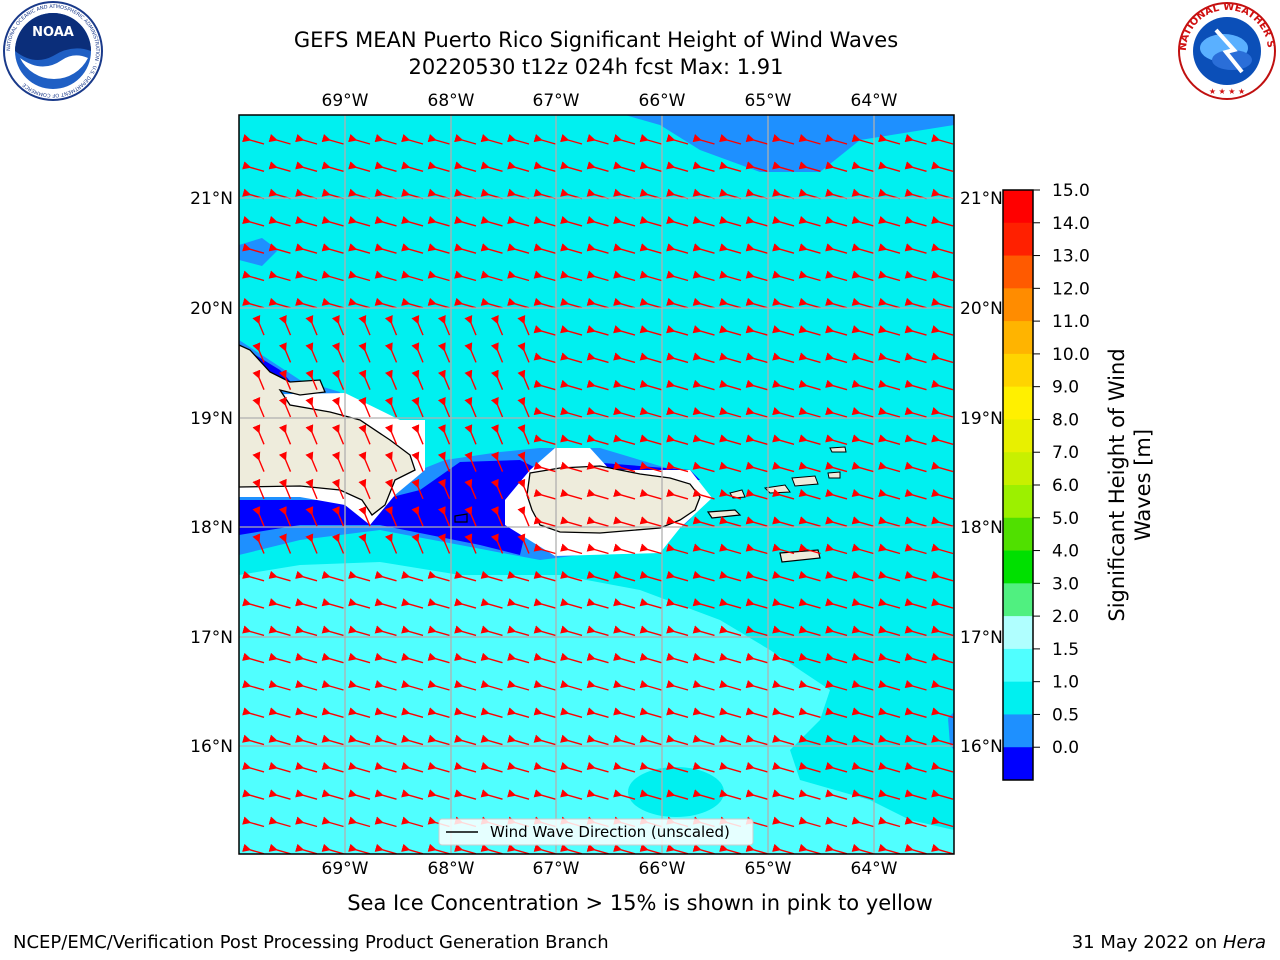  What do you see at coordinates (1226, 50) in the screenshot?
I see `nws-logo: NATIONAL WEATHER SERVICE ★ ★ ★ ★` at bounding box center [1226, 50].